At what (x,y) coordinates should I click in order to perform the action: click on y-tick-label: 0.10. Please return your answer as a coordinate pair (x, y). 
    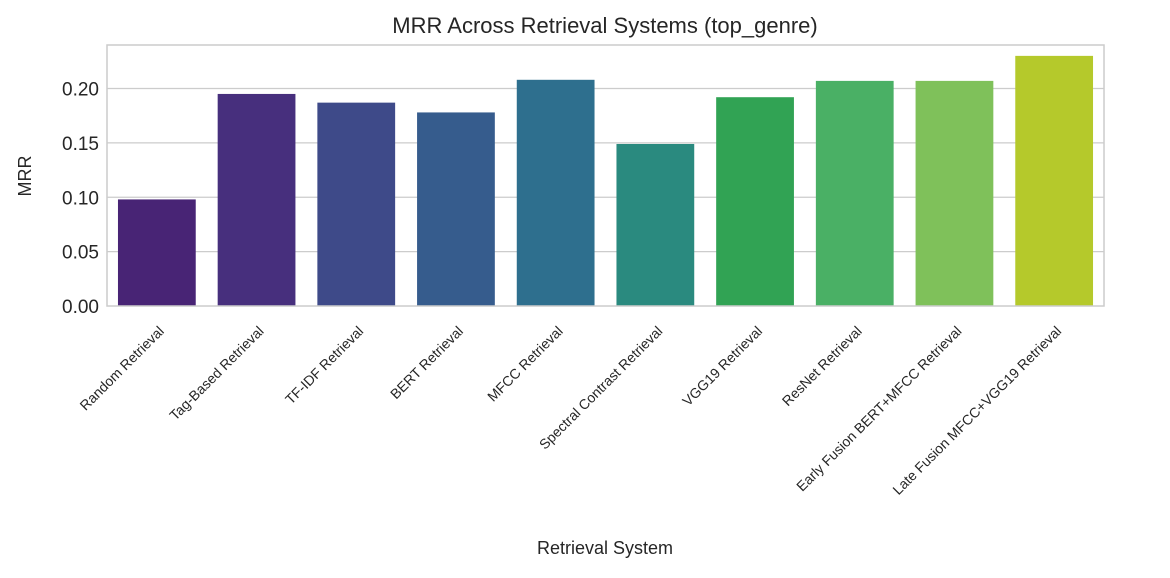
    Looking at the image, I should click on (80, 198).